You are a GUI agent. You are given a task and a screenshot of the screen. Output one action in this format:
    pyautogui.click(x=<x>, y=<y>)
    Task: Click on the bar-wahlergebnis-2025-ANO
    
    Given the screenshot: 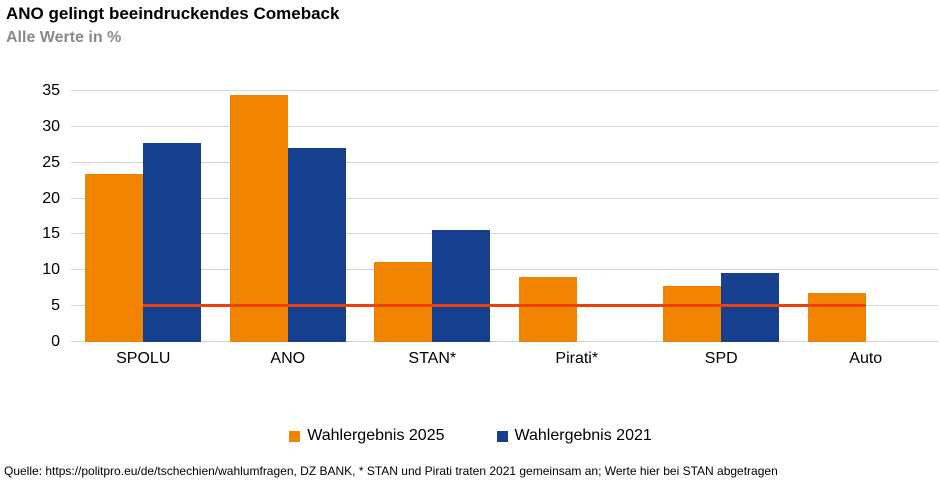 What is the action you would take?
    pyautogui.click(x=258, y=218)
    